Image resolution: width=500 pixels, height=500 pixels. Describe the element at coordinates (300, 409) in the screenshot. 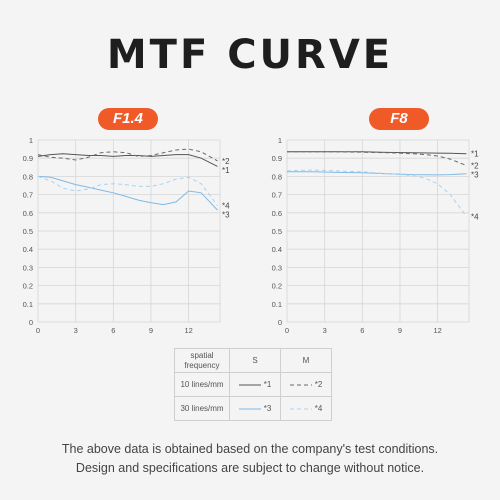

I see `legend-swatch-m30` at that location.